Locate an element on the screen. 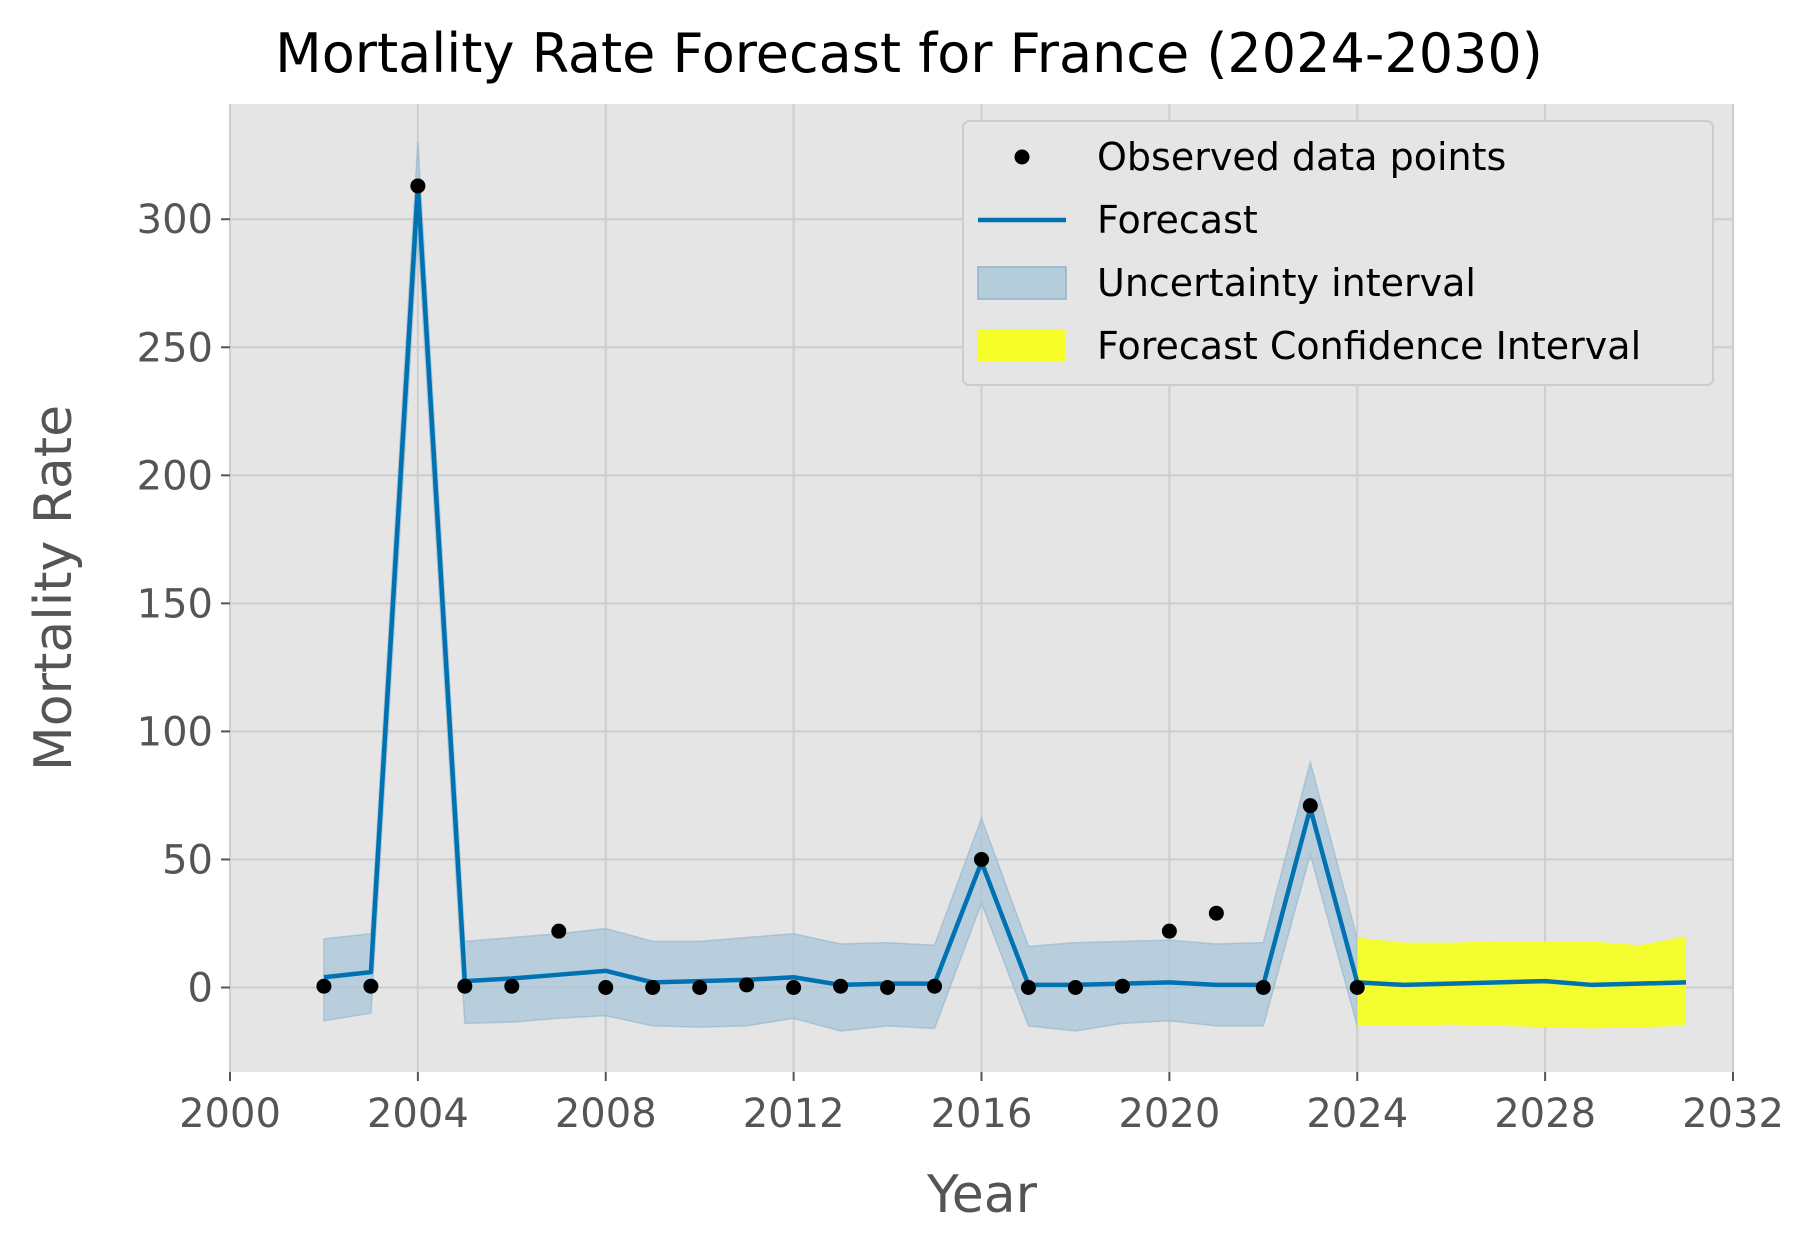 The image size is (1819, 1249). legend-box is located at coordinates (1338, 253).